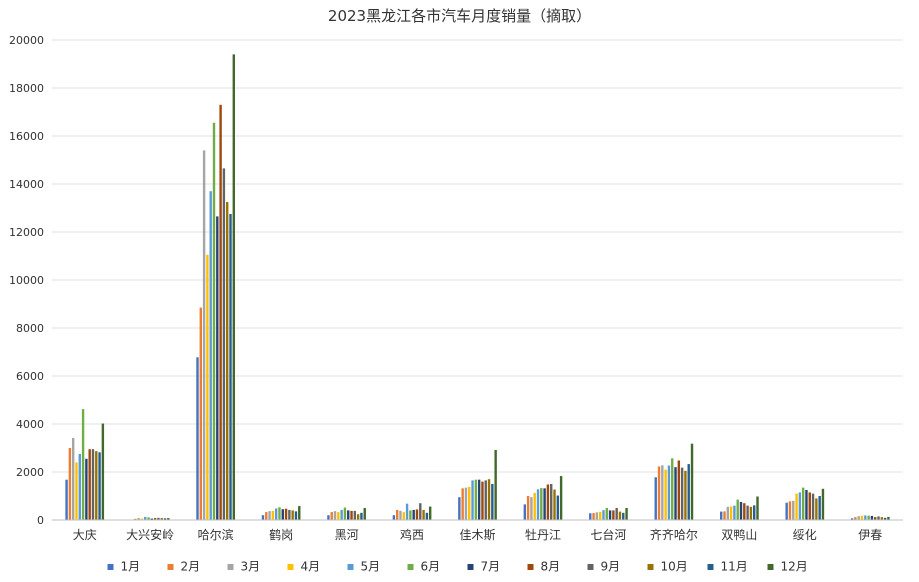 The image size is (919, 582). I want to click on legend-item: 7月, so click(484, 567).